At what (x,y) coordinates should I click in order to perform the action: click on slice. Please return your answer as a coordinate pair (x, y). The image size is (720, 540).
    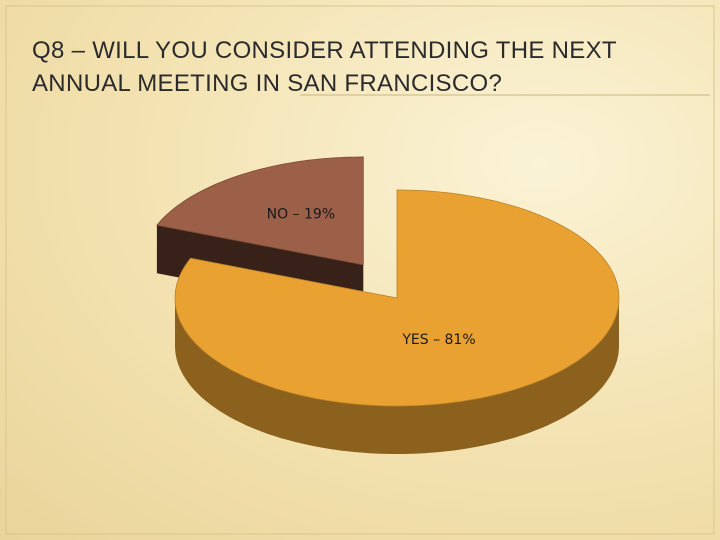
    Looking at the image, I should click on (260, 211).